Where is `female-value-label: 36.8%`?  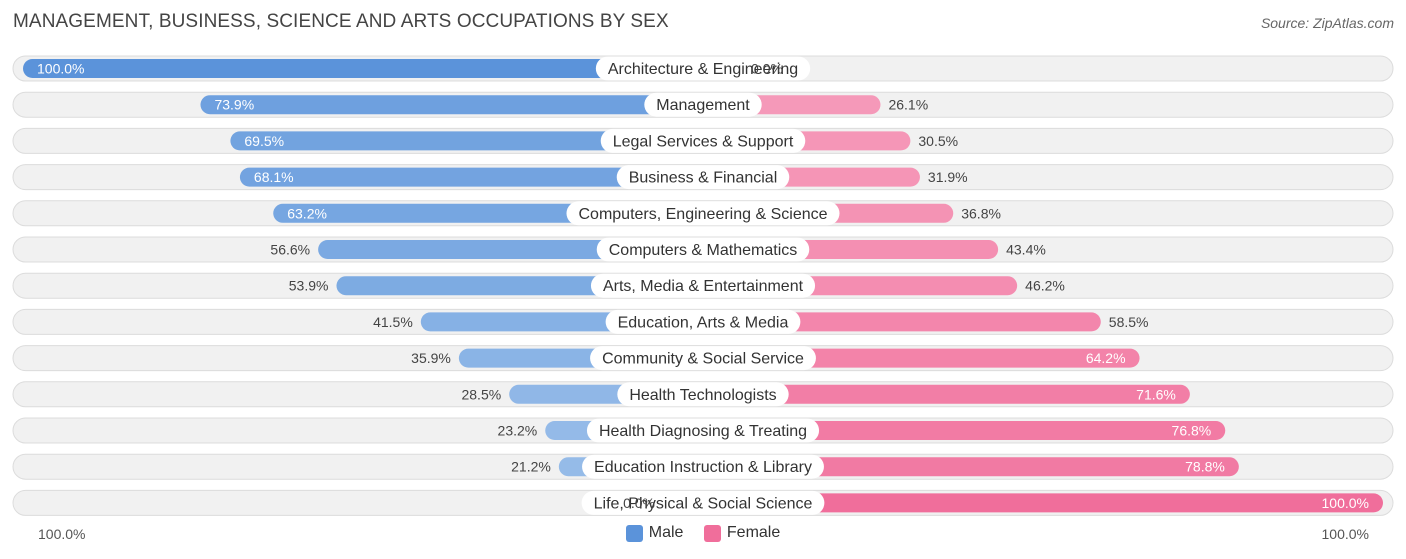
female-value-label: 36.8% is located at coordinates (981, 213).